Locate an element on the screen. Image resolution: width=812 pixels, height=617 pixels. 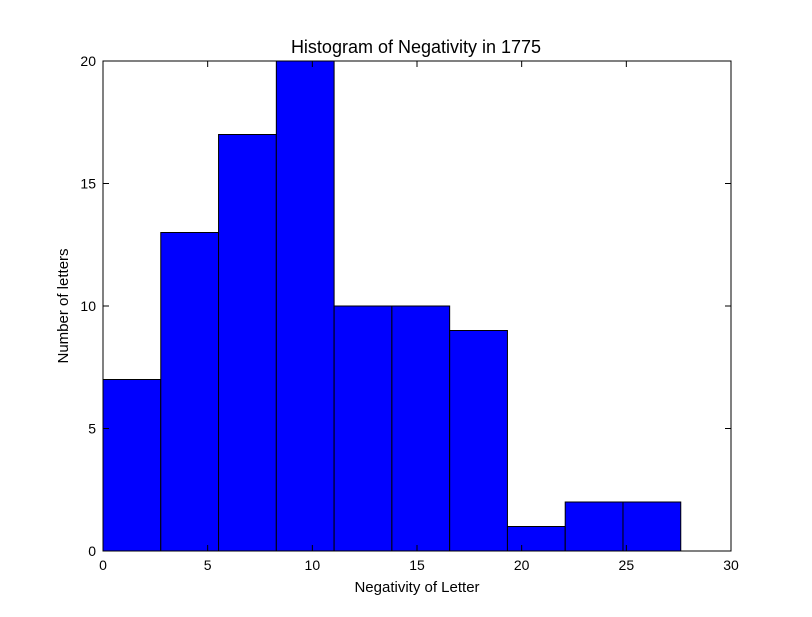
y-axis-label: Number of letters is located at coordinates (63, 305).